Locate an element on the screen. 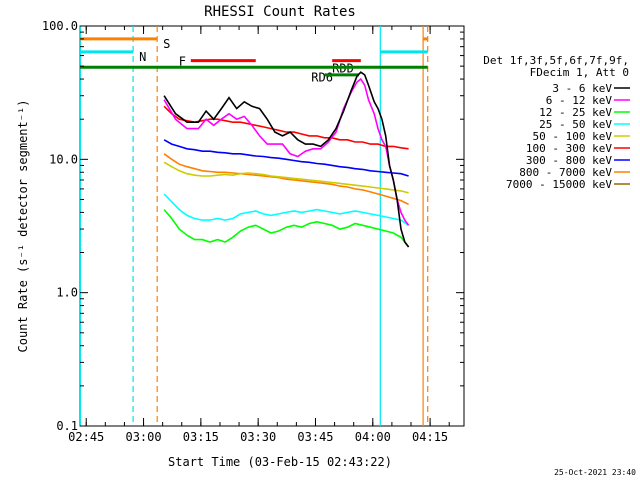 The height and width of the screenshot is (480, 640). series-line-3-6-kev is located at coordinates (286, 159).